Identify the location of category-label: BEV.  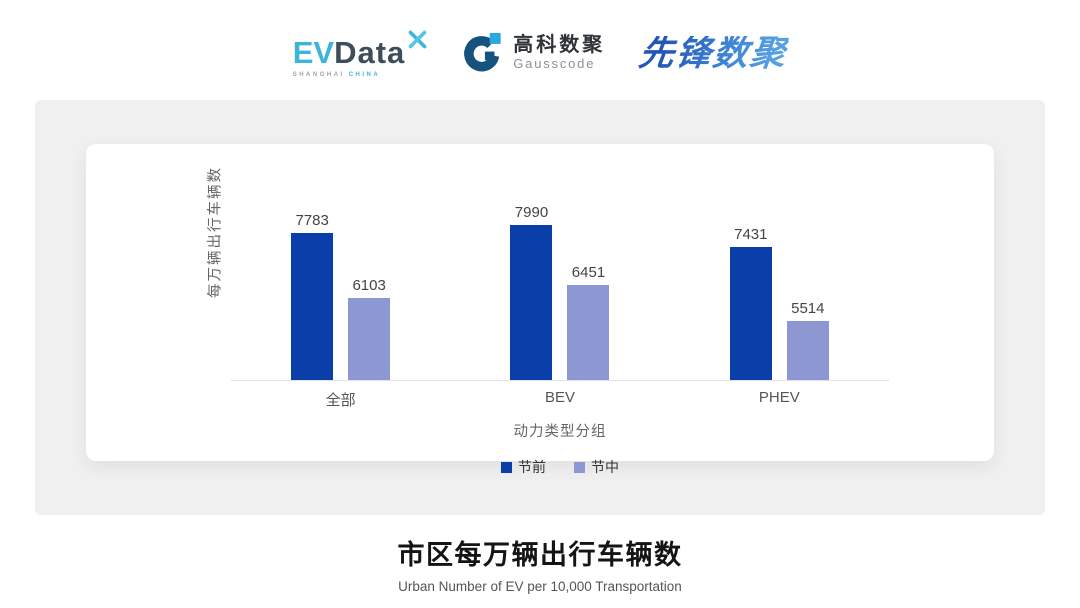
(559, 397).